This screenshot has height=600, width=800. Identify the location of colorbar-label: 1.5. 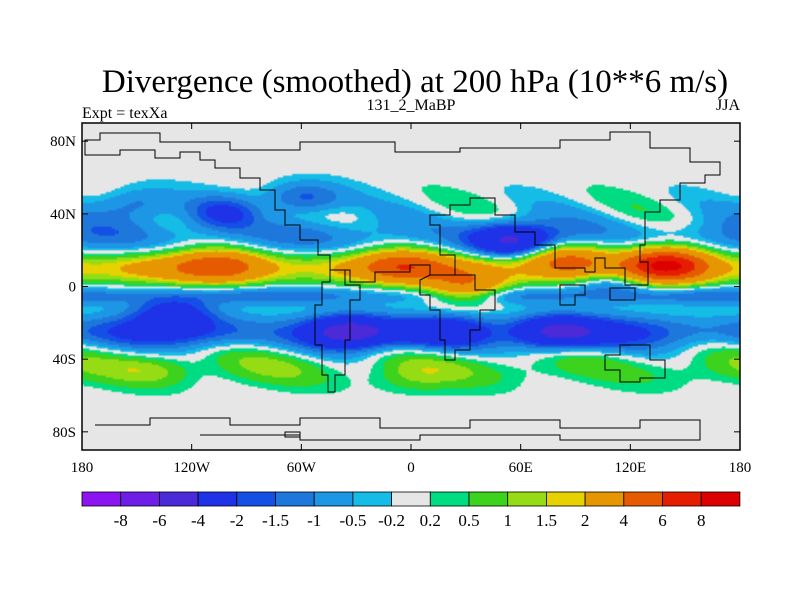
(546, 520).